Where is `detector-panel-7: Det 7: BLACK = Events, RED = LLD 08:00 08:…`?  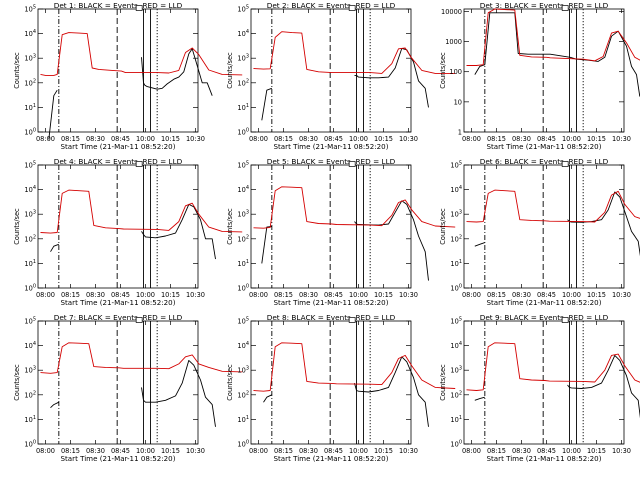 detector-panel-7: Det 7: BLACK = Events, RED = LLD 08:00 08:… is located at coordinates (128, 388).